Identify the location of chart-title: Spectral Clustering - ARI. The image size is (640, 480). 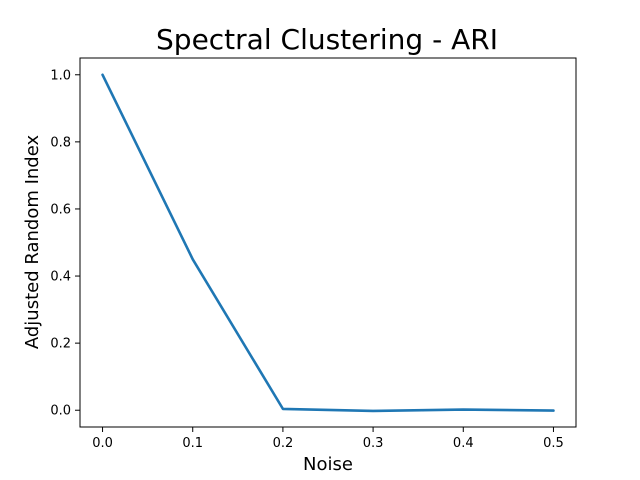
(327, 39).